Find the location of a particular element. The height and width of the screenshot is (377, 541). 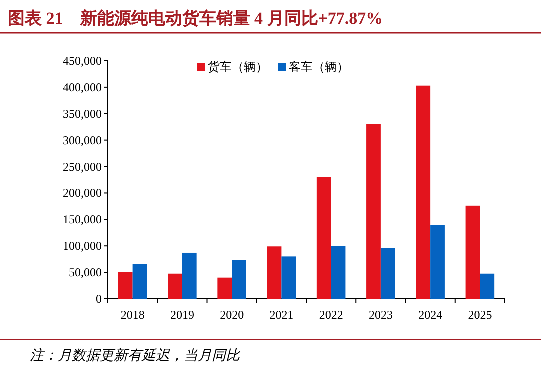

y-tick-label: 150,000 is located at coordinates (82, 219).